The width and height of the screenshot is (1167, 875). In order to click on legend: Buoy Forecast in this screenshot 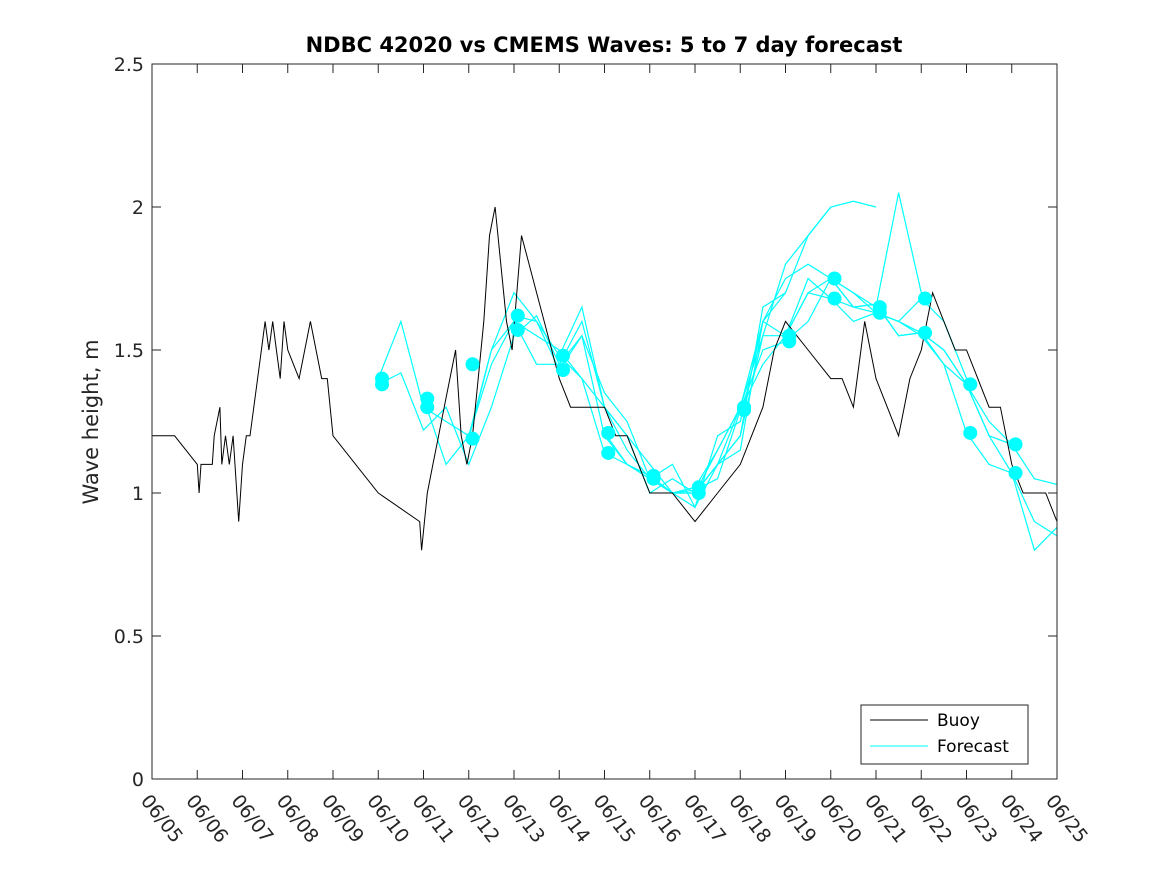, I will do `click(944, 734)`.